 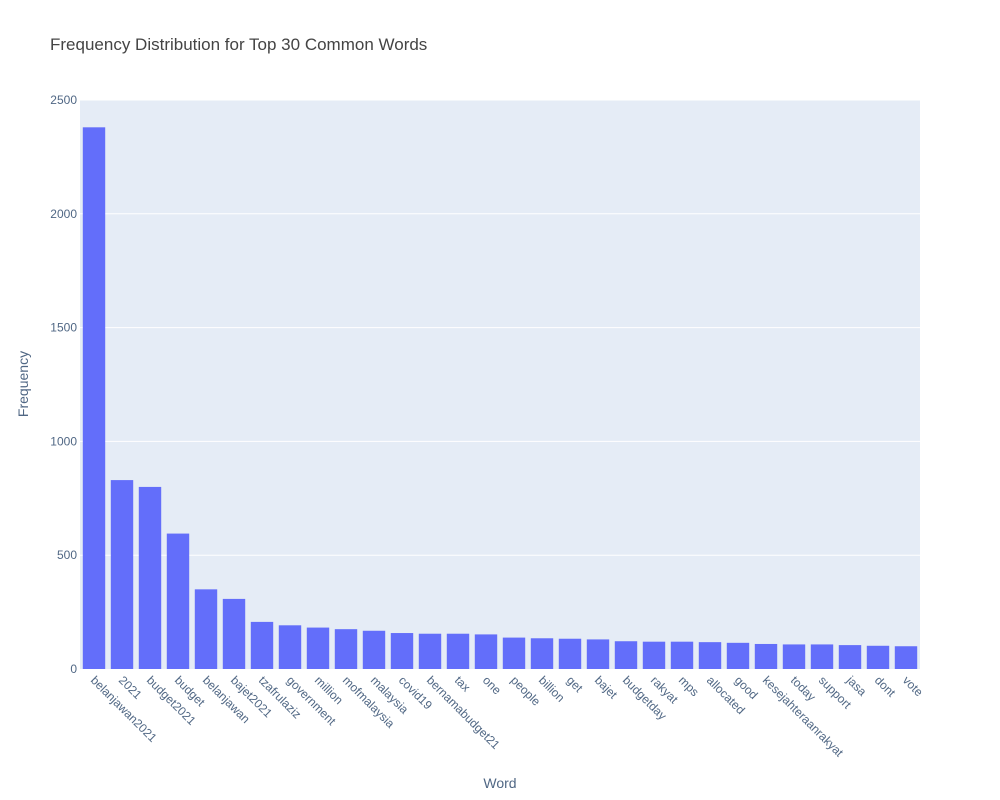 What do you see at coordinates (526, 691) in the screenshot?
I see `x-tick-label: people` at bounding box center [526, 691].